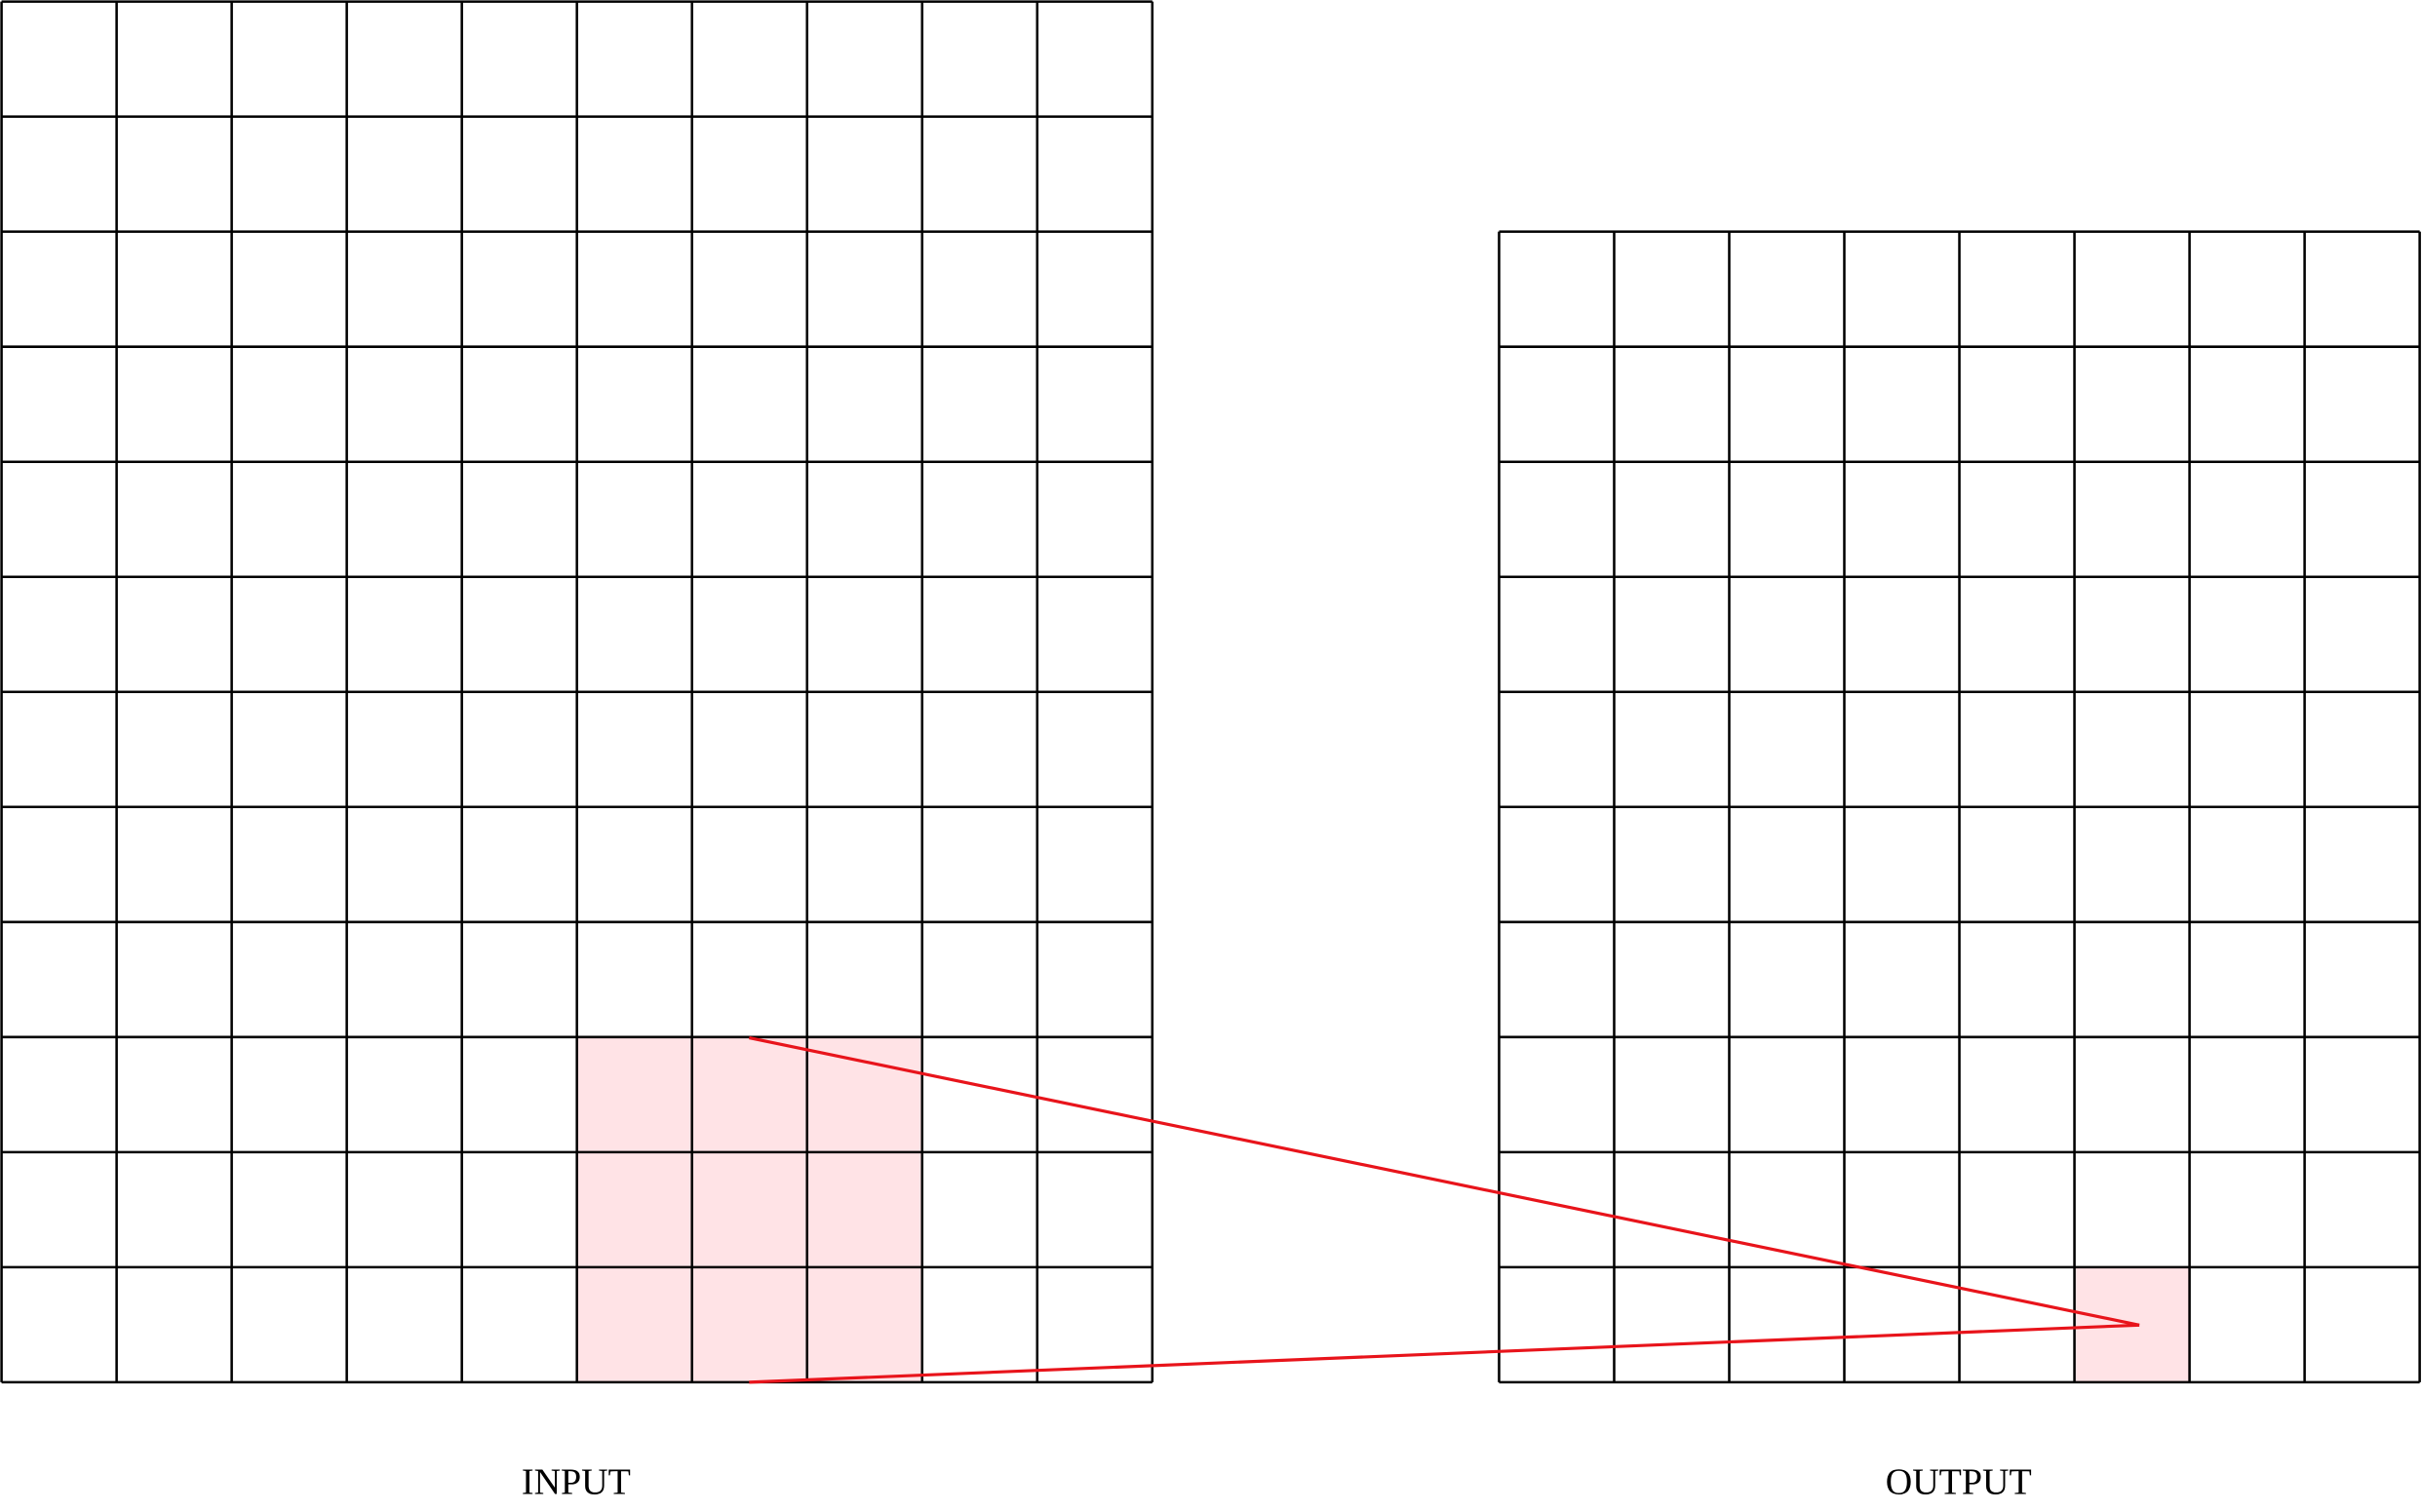 This screenshot has height=1512, width=2422. What do you see at coordinates (1959, 1482) in the screenshot?
I see `output-label: OUTPUT` at bounding box center [1959, 1482].